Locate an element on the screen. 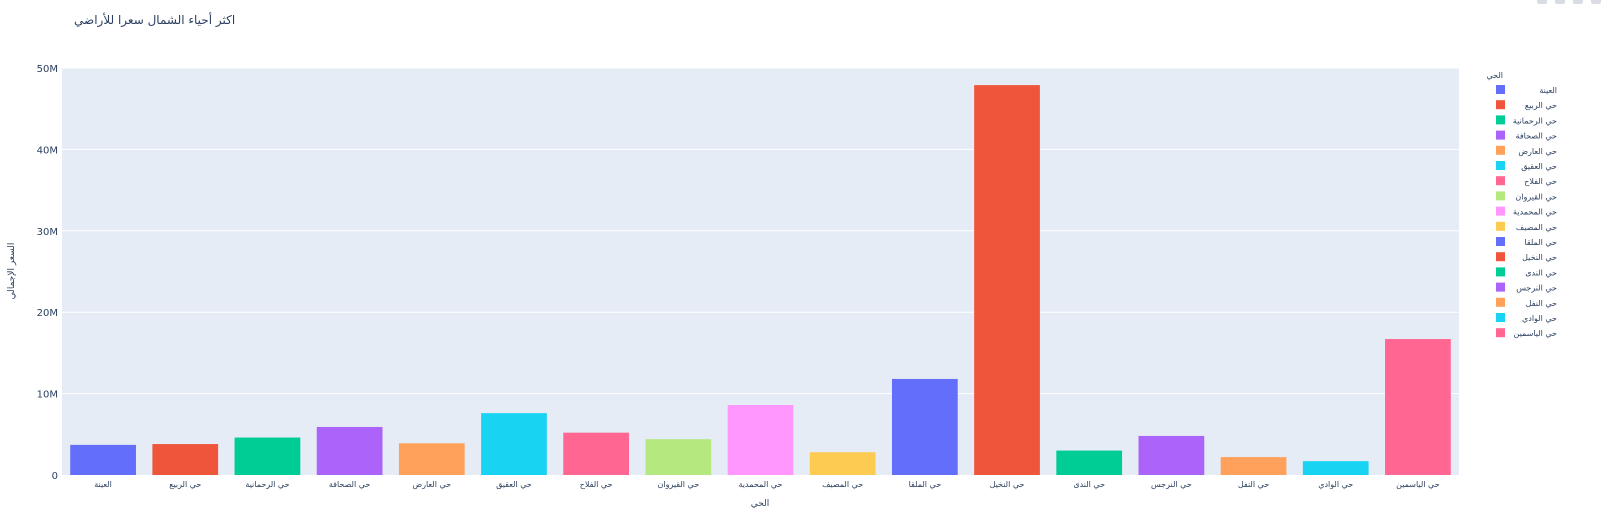  x-tick-label: حي الندى is located at coordinates (1089, 484).